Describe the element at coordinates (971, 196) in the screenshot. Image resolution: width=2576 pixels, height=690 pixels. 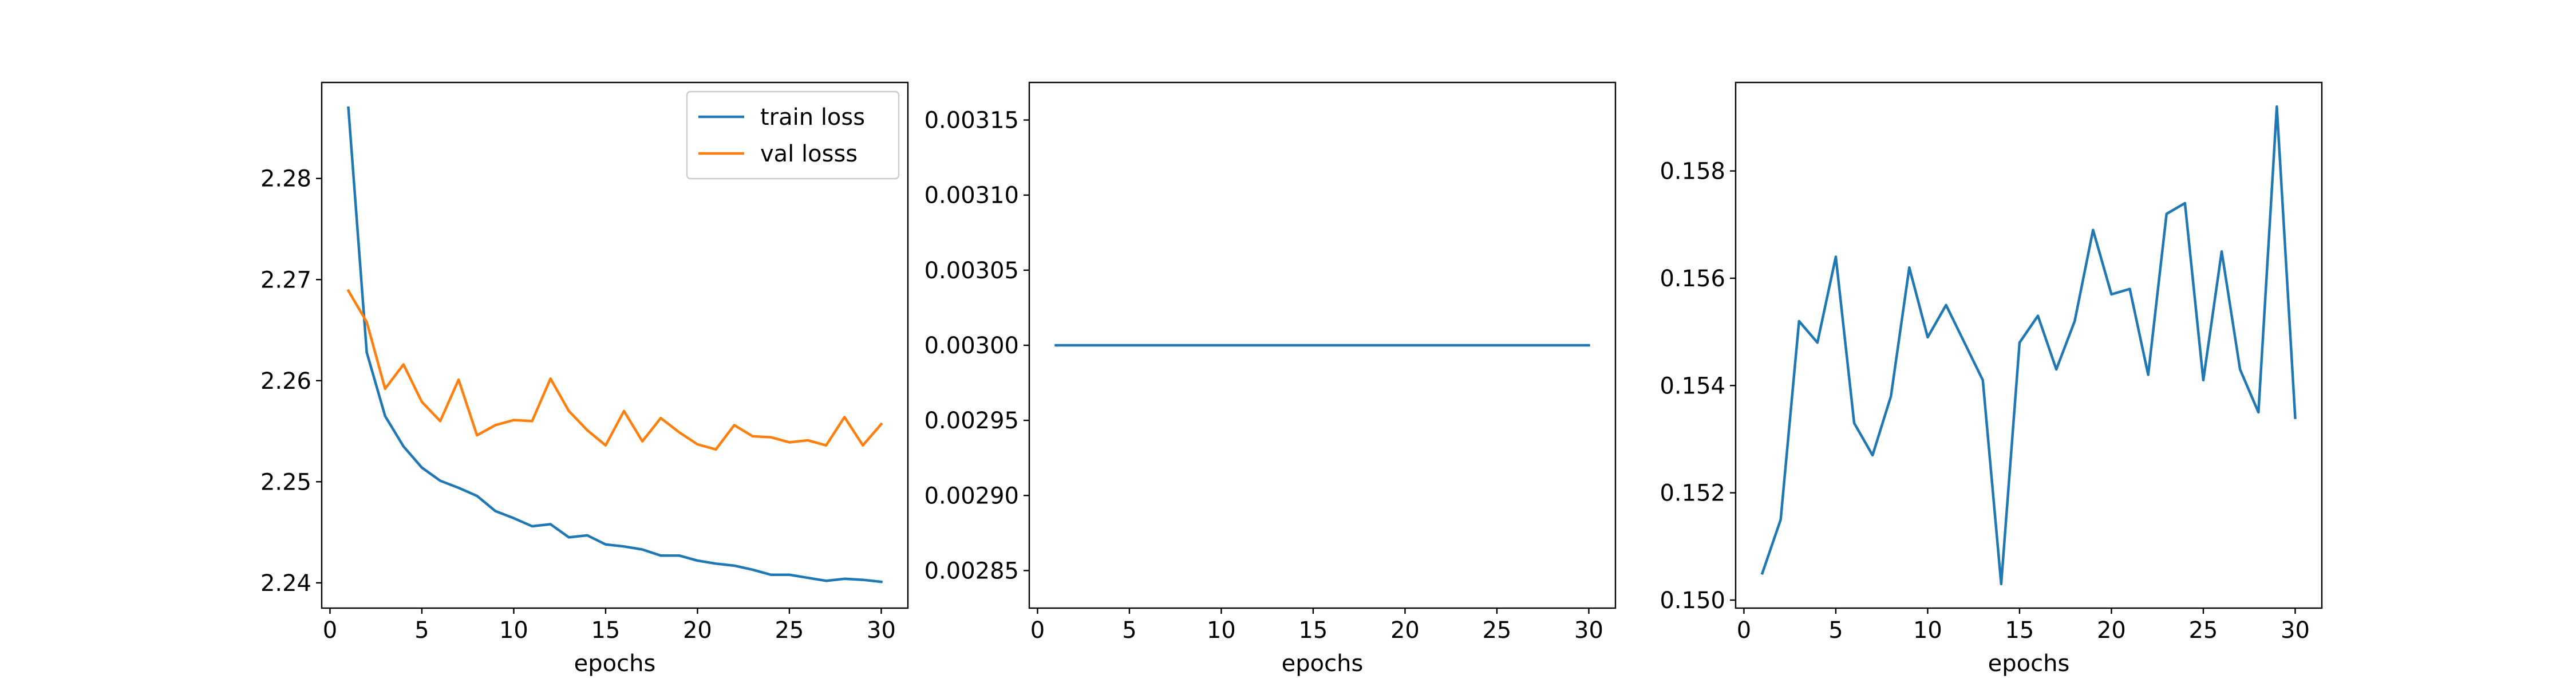
I see `y-tick-label: 0.00310` at that location.